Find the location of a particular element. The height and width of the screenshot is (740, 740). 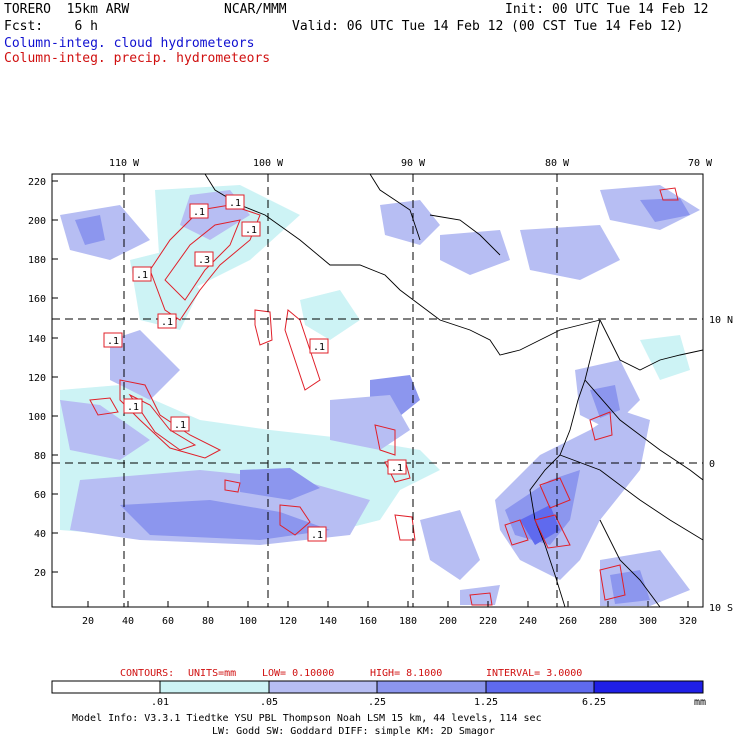

svg-text: .3 is located at coordinates (204, 260).